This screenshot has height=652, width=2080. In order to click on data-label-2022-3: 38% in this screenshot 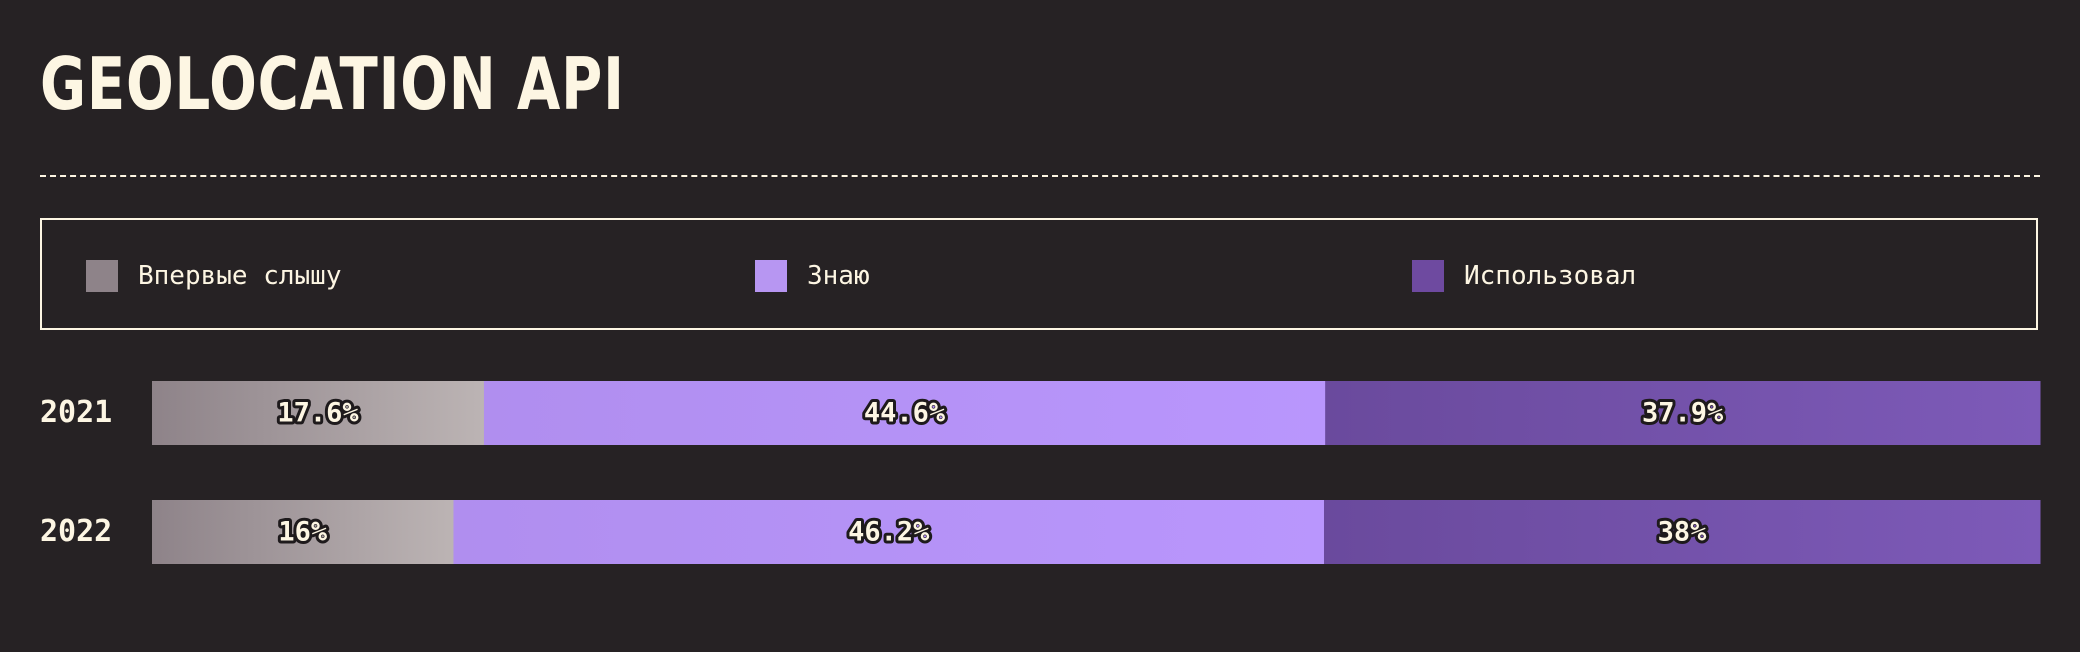, I will do `click(1683, 532)`.